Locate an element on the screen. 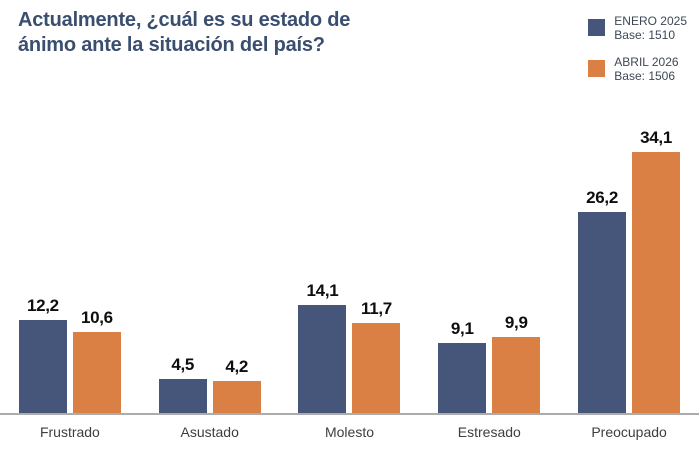 This screenshot has height=466, width=699. value-label-asustado-enero-2025: 4,5 is located at coordinates (183, 364).